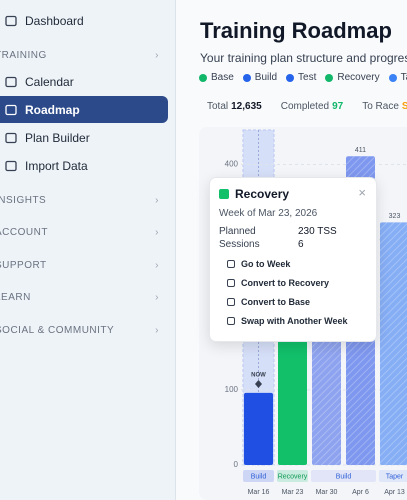 The height and width of the screenshot is (500, 407). What do you see at coordinates (82, 200) in the screenshot?
I see `nav-section: INSIGHTS ›` at bounding box center [82, 200].